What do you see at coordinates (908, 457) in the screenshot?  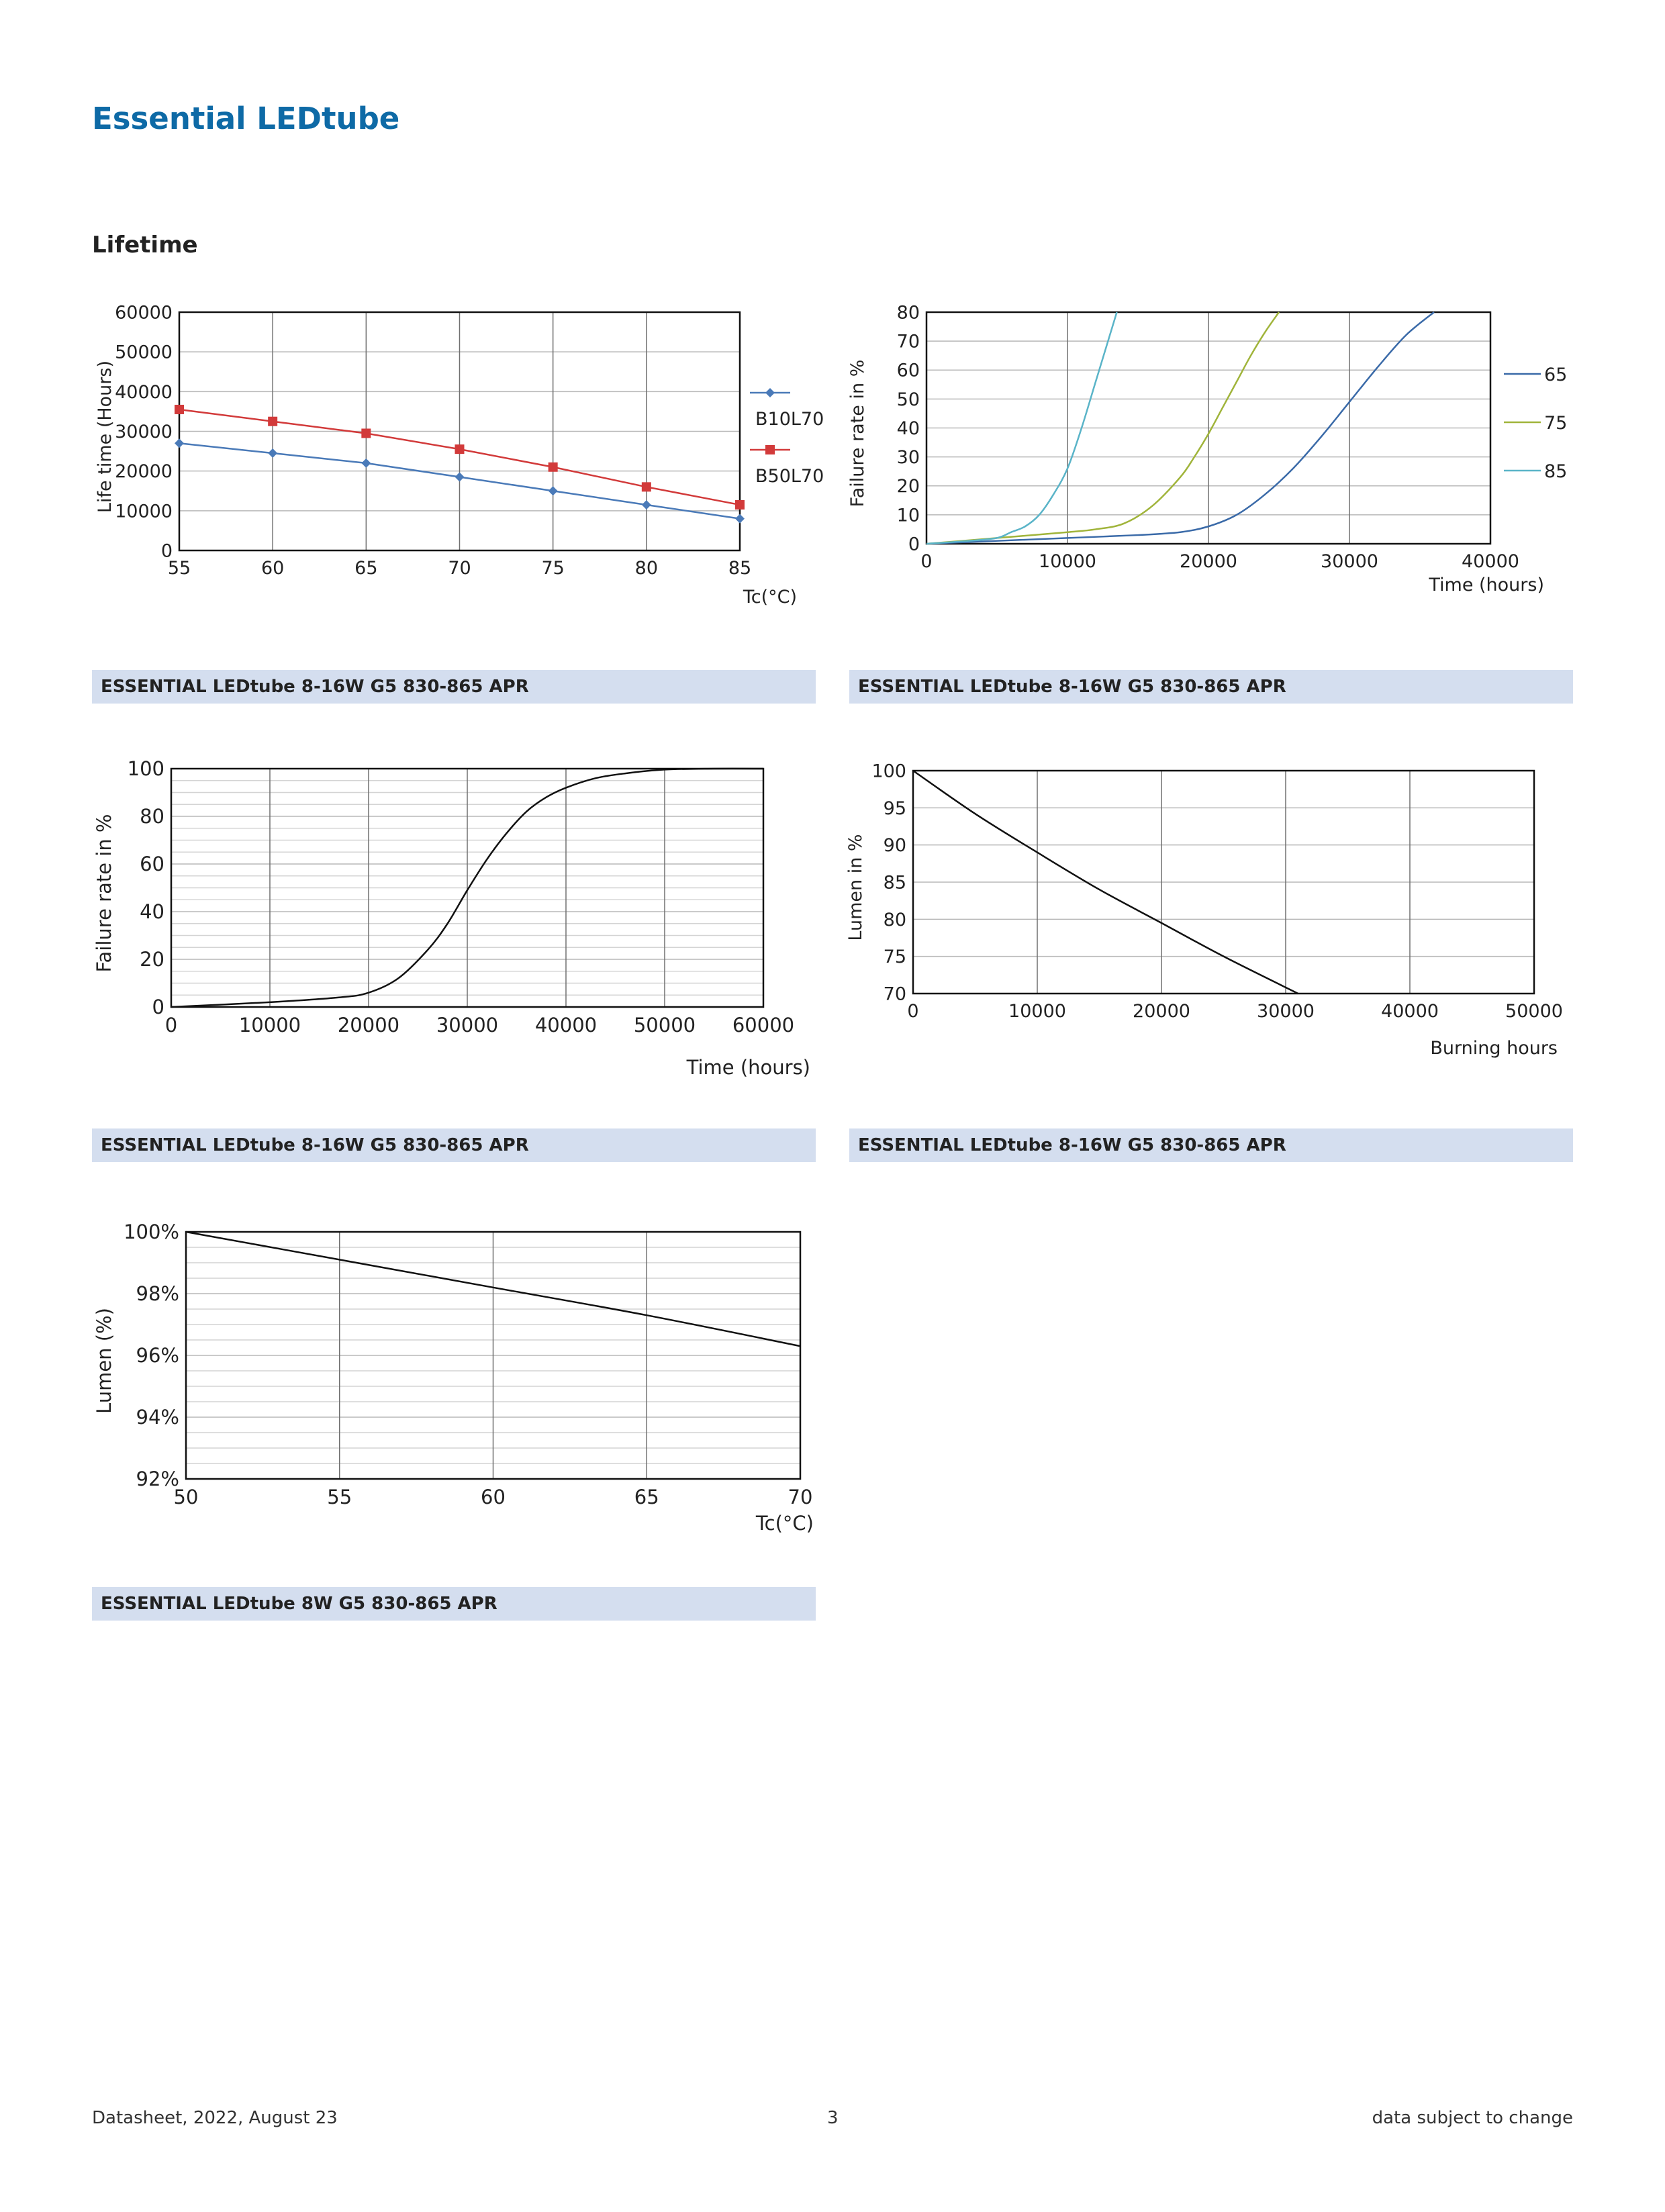 I see `y-tick-label: 30` at bounding box center [908, 457].